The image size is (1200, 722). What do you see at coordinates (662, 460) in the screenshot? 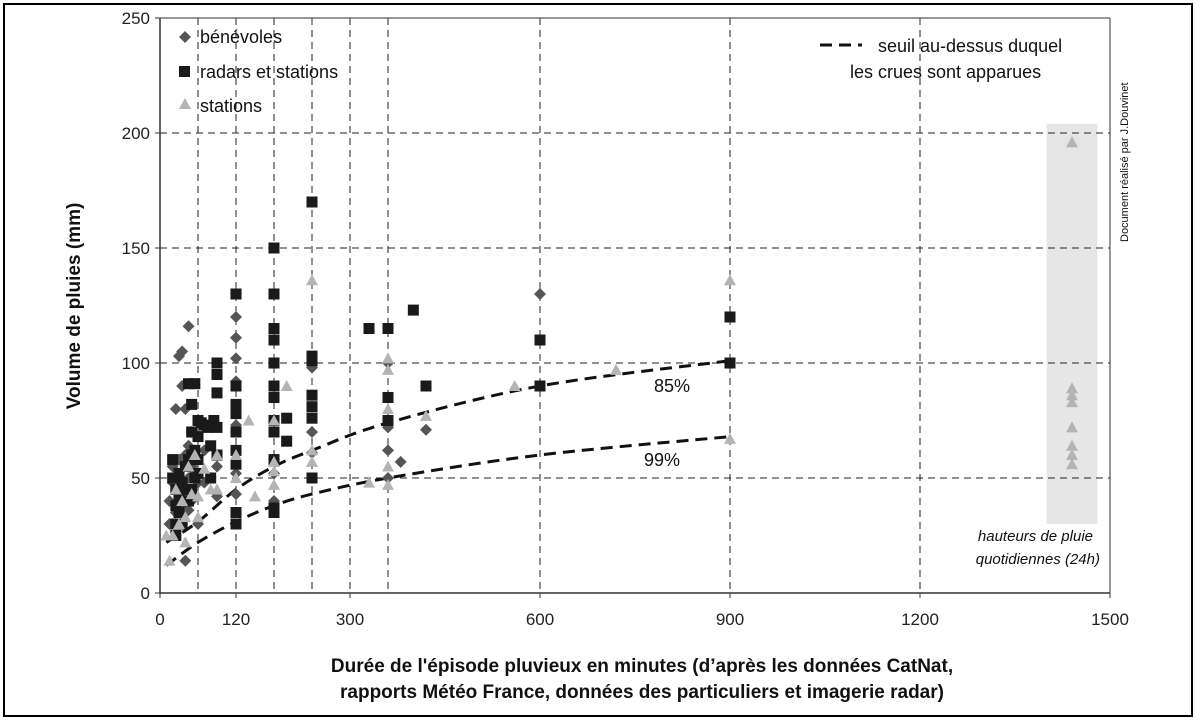
I see `curve-label-99: 99%` at bounding box center [662, 460].